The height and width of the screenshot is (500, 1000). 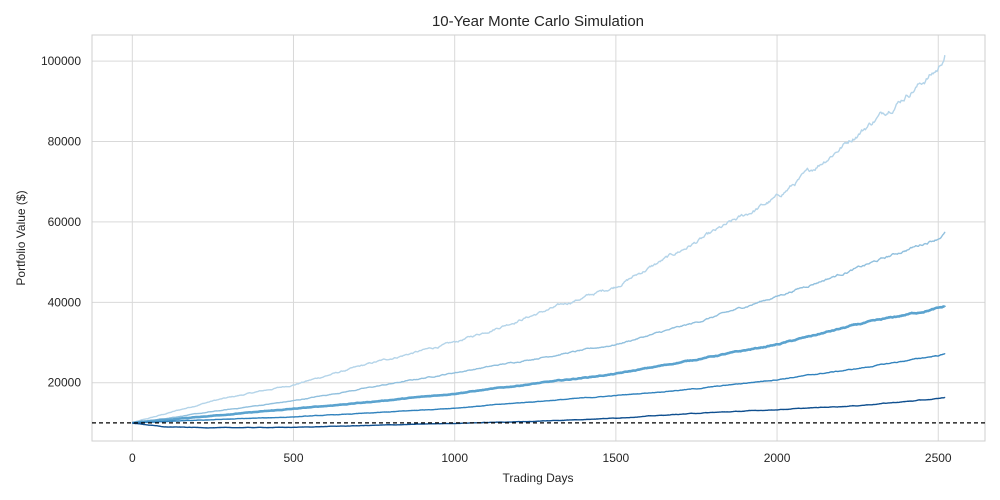 What do you see at coordinates (65, 142) in the screenshot?
I see `y-tick-label: 80000` at bounding box center [65, 142].